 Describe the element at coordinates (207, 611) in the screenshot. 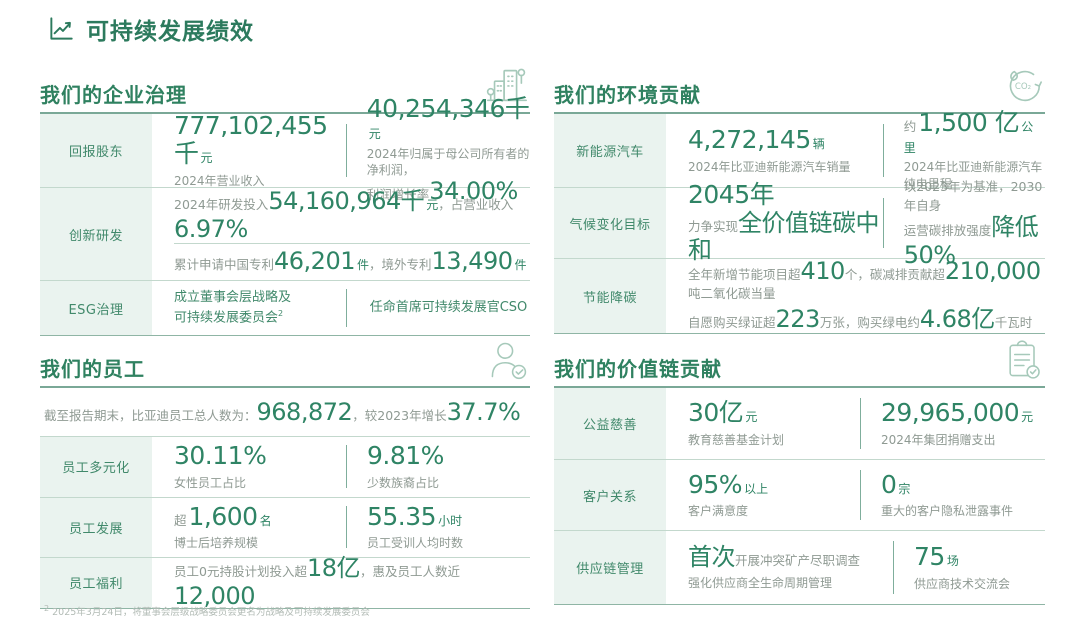

I see `footnote: 2 2025年3月24日，将董事会层级战略委员会更名为战略及可持续发展委员会` at that location.